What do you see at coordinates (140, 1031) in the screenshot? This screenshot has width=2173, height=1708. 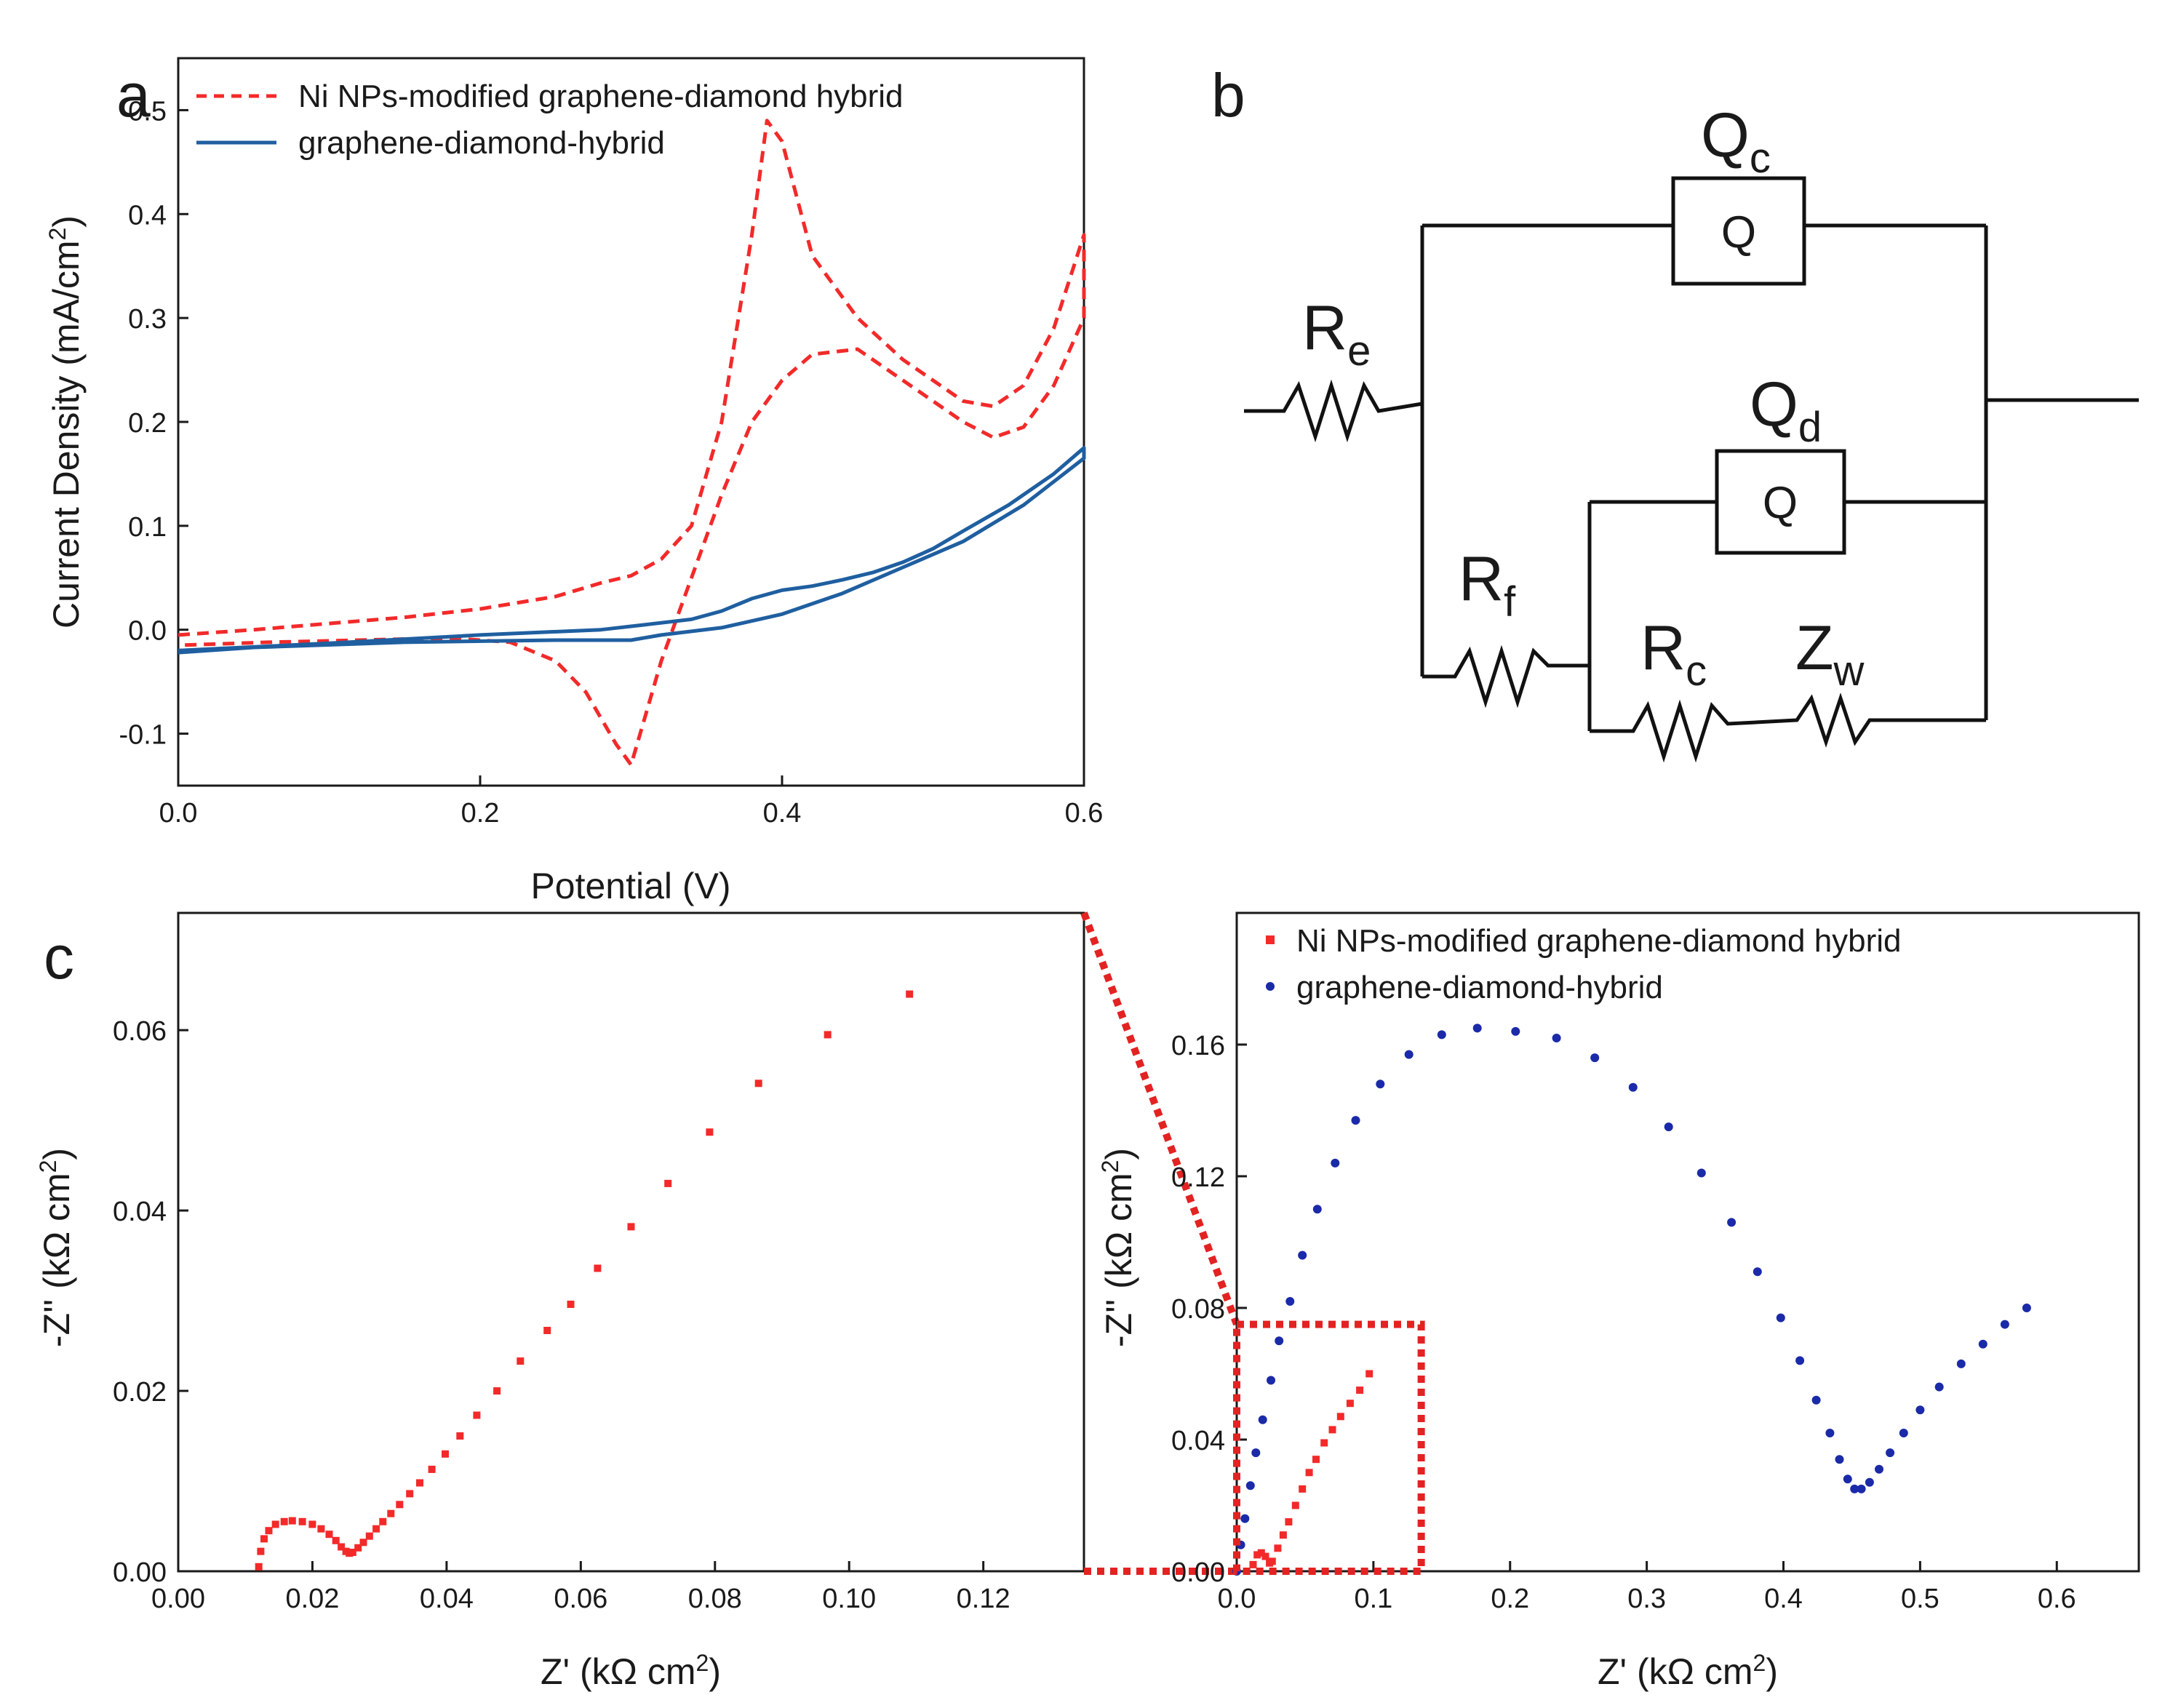 I see `y-tick-label: 0.06` at bounding box center [140, 1031].